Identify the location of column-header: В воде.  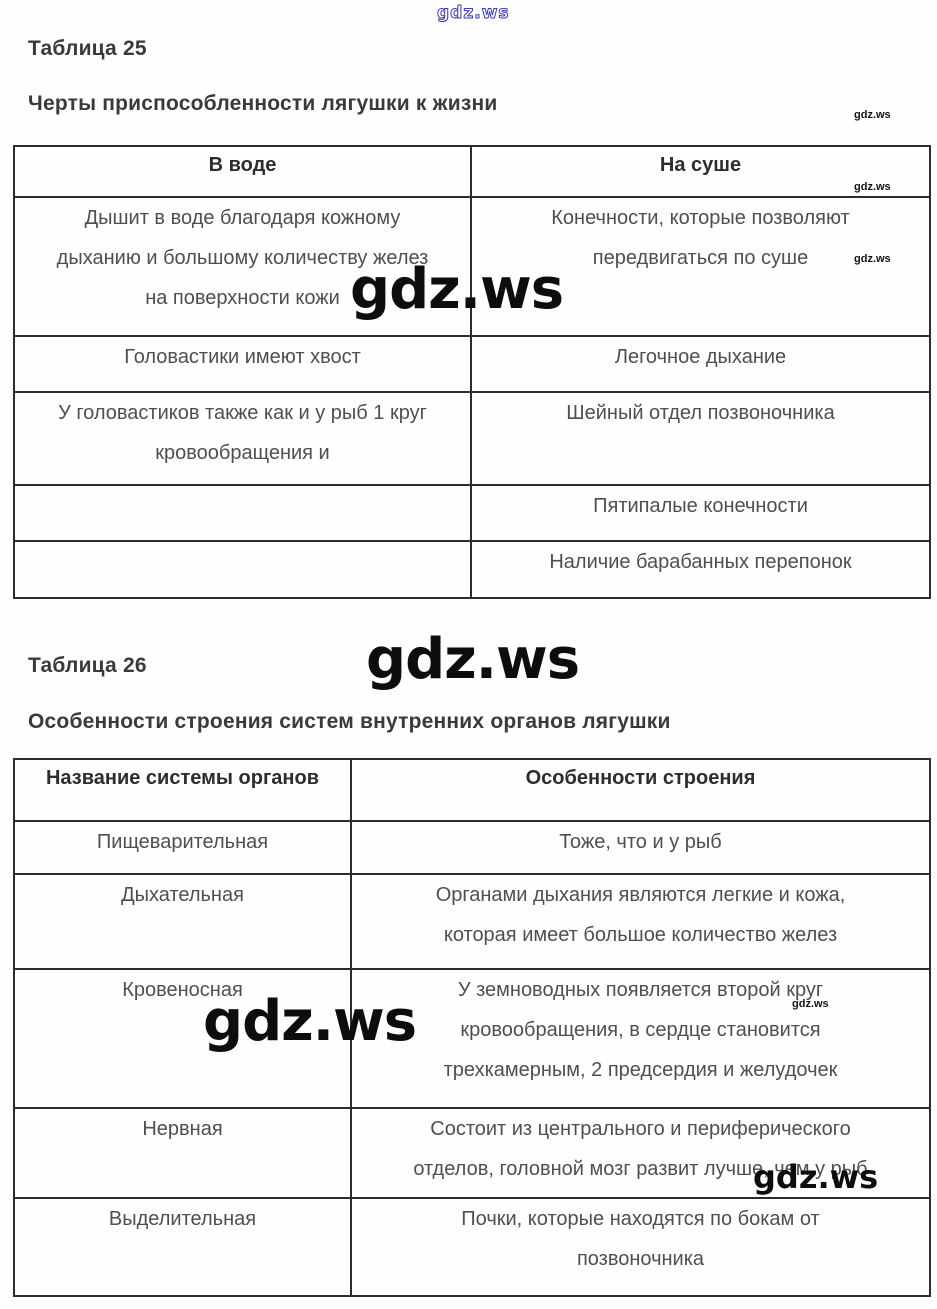
(242, 171).